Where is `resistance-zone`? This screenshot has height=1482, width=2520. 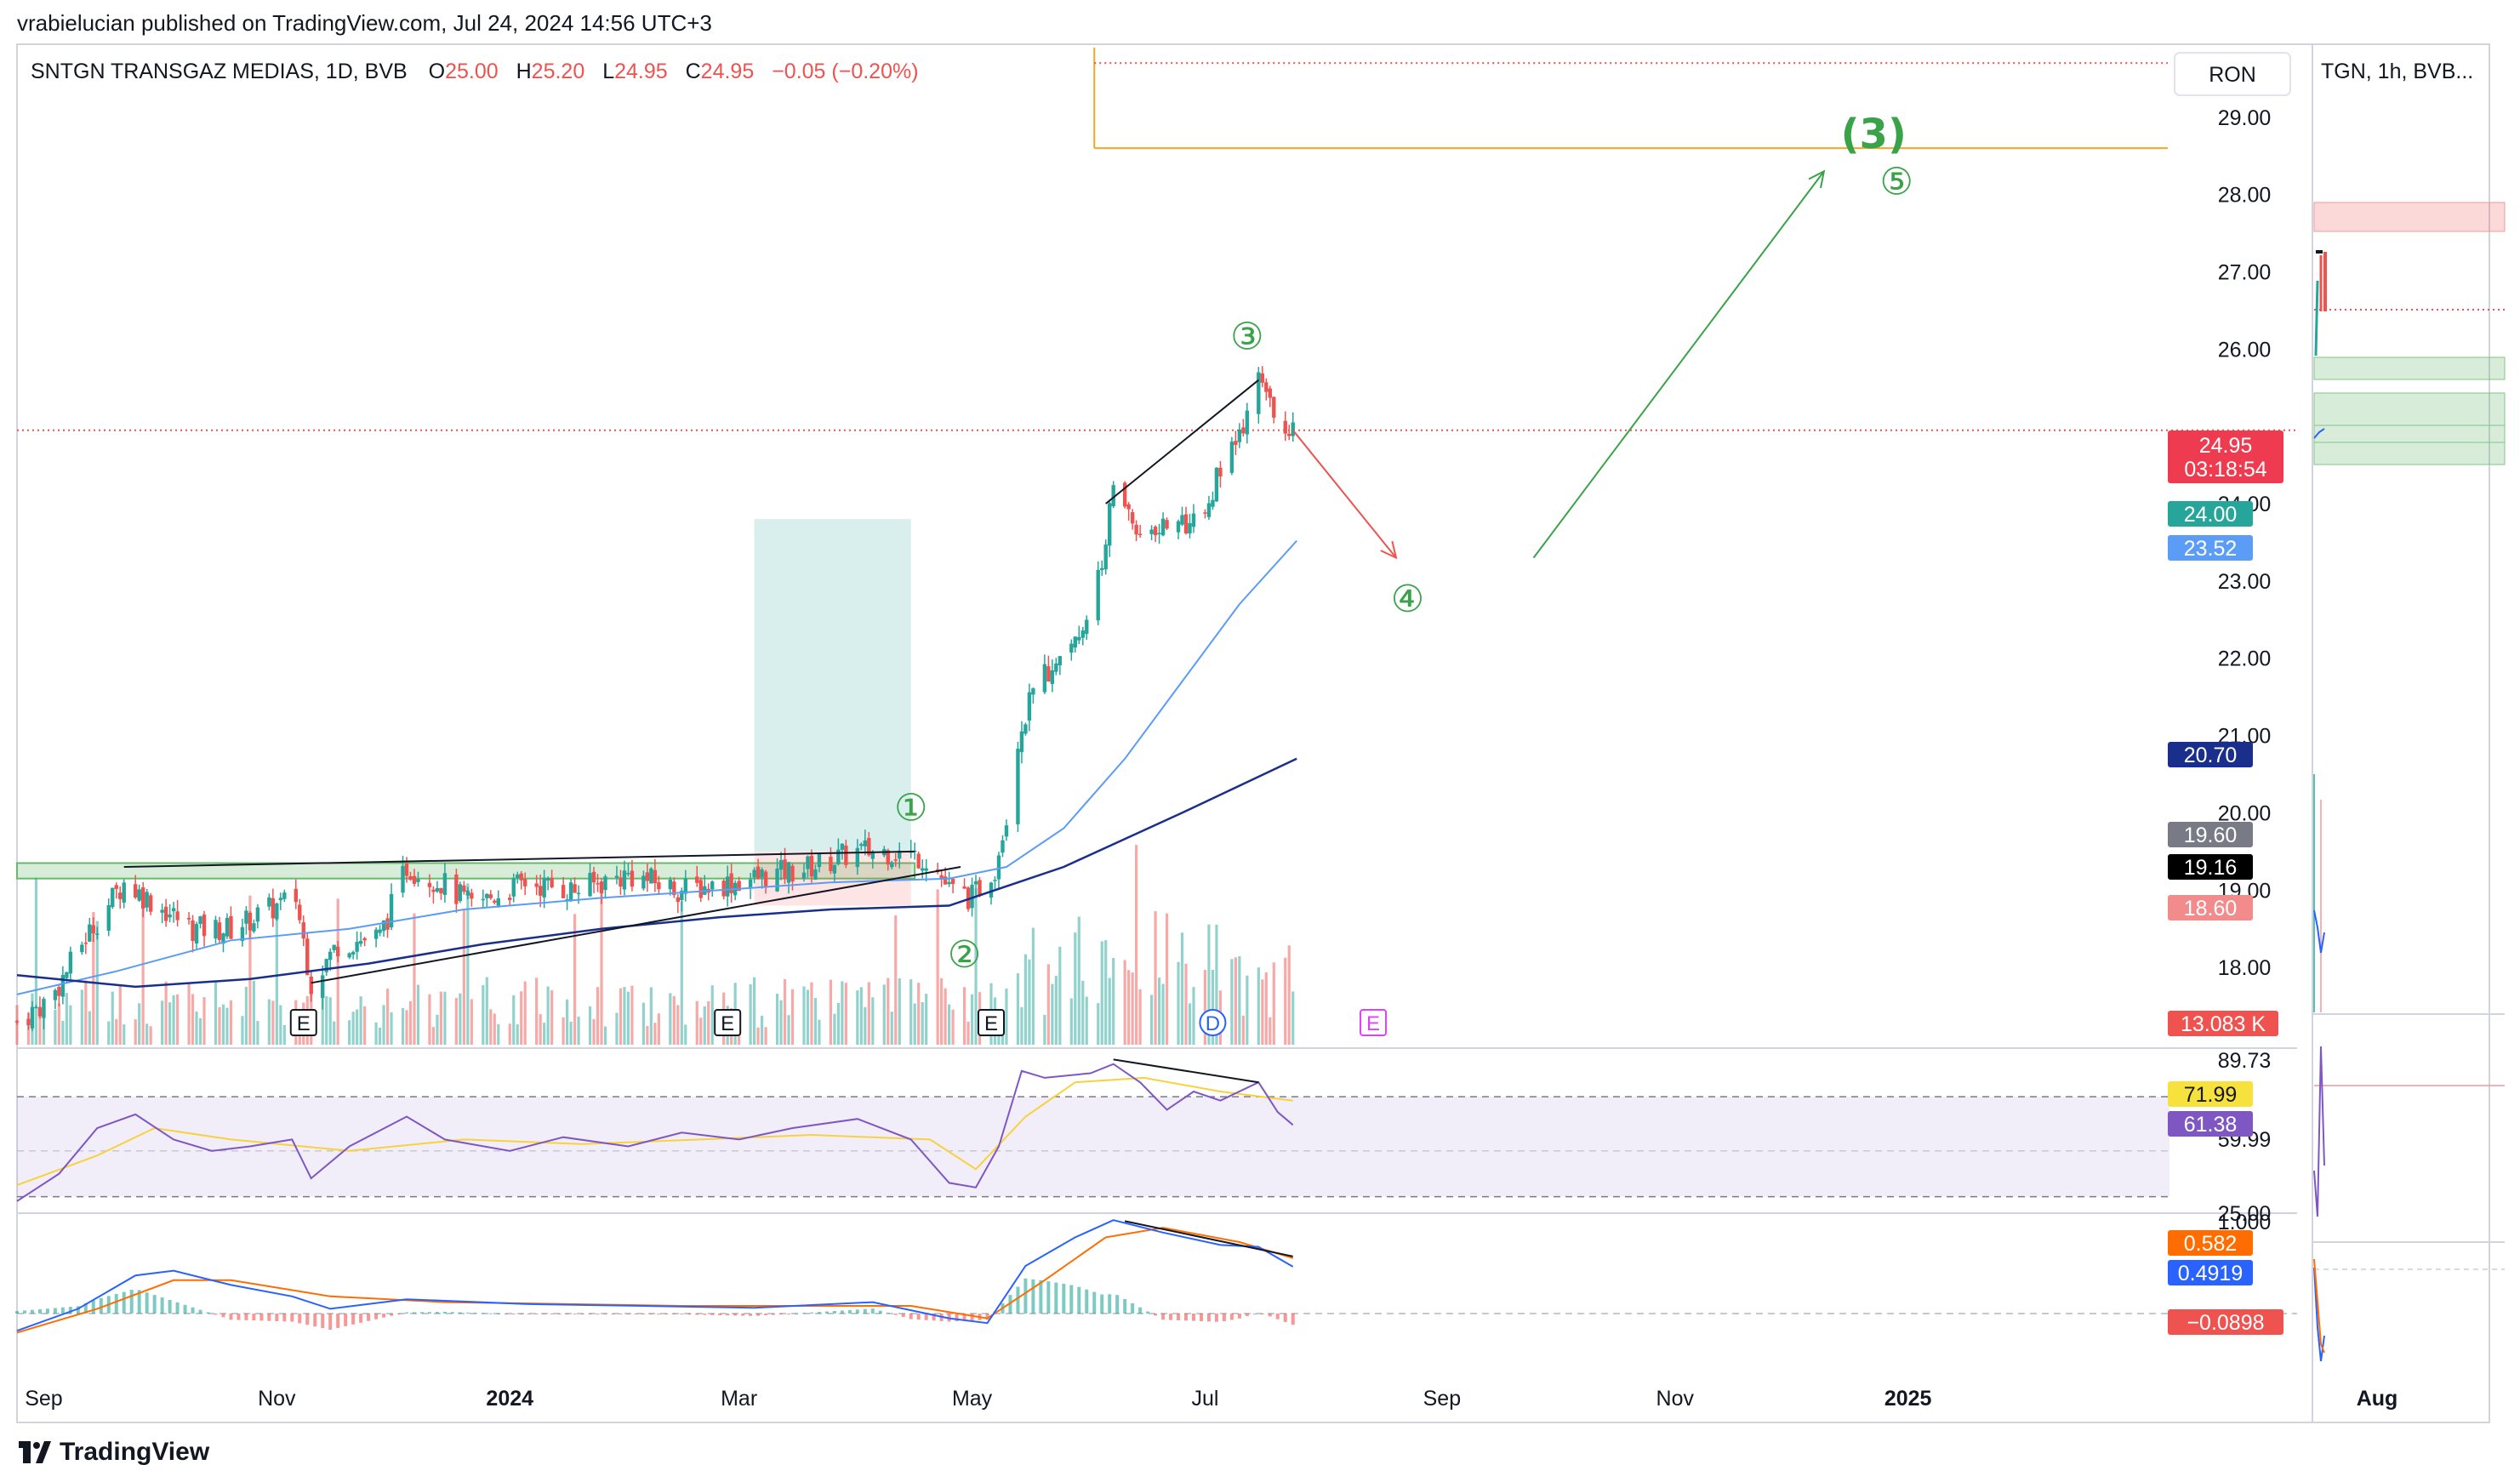
resistance-zone is located at coordinates (466, 871).